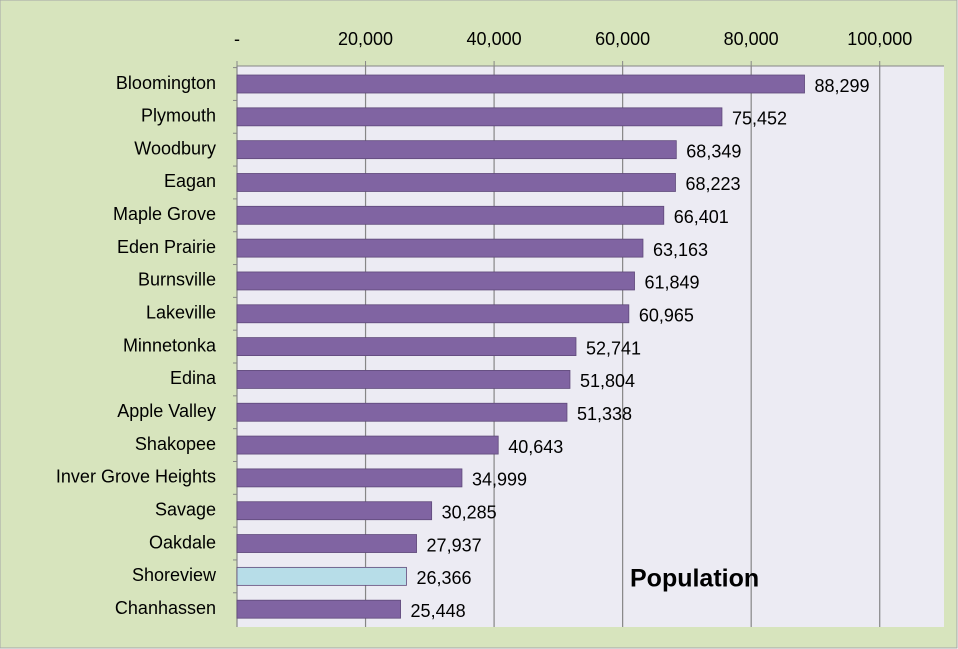 The height and width of the screenshot is (649, 958). Describe the element at coordinates (454, 545) in the screenshot. I see `value-label: 27,937` at that location.